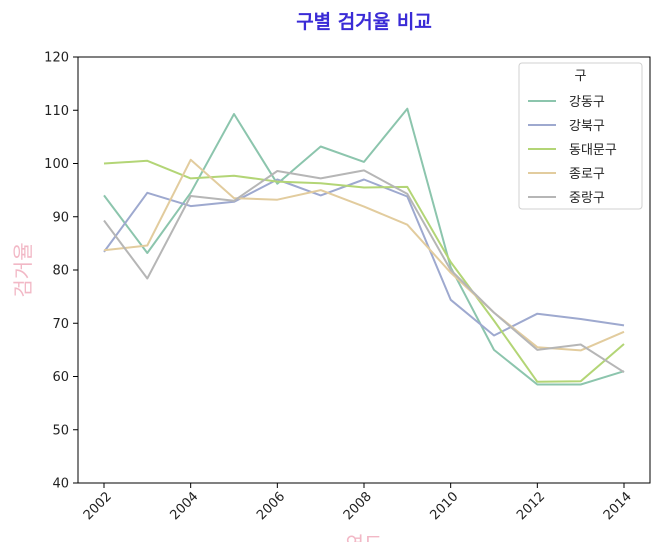 The width and height of the screenshot is (670, 542). Describe the element at coordinates (184, 506) in the screenshot. I see `x-tick-label: 2004` at that location.